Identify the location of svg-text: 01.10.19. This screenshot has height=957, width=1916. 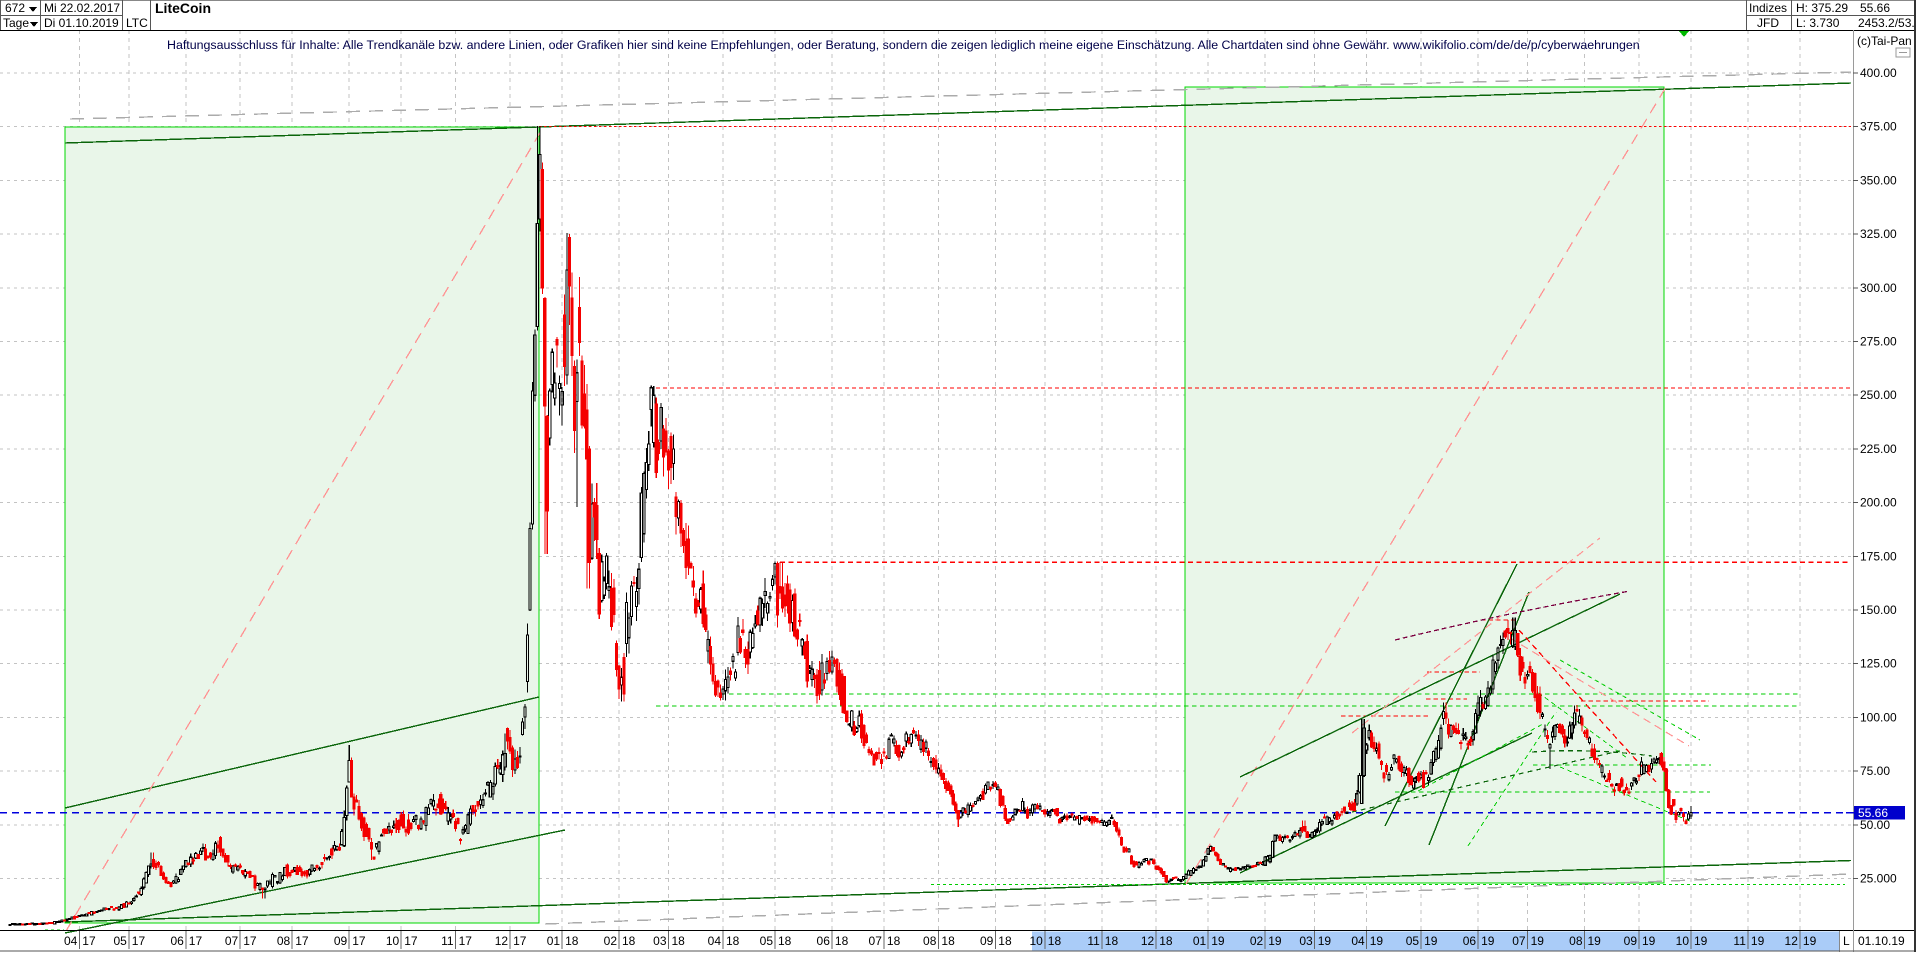
(1881, 941).